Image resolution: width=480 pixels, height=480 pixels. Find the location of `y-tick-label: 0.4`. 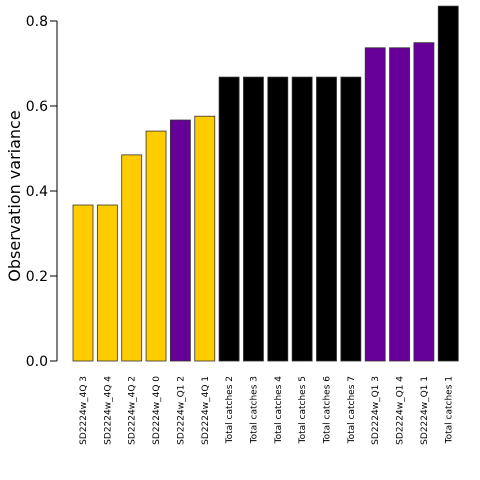

y-tick-label: 0.4 is located at coordinates (37, 192).